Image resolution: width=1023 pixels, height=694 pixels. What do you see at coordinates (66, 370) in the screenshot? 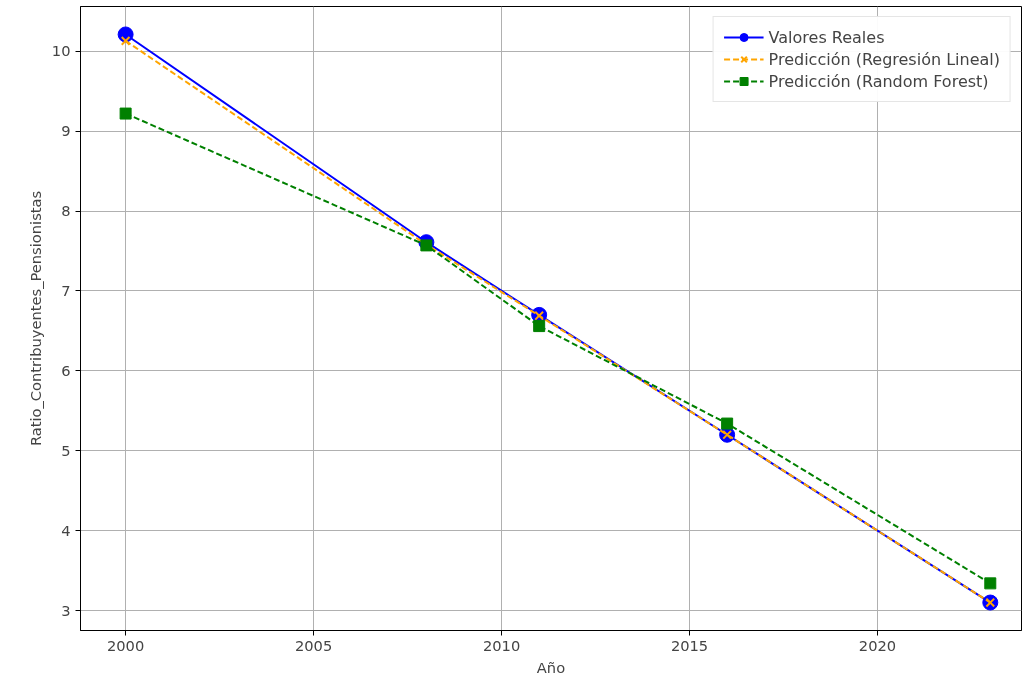
I see `y-tick-label: 6` at bounding box center [66, 370].